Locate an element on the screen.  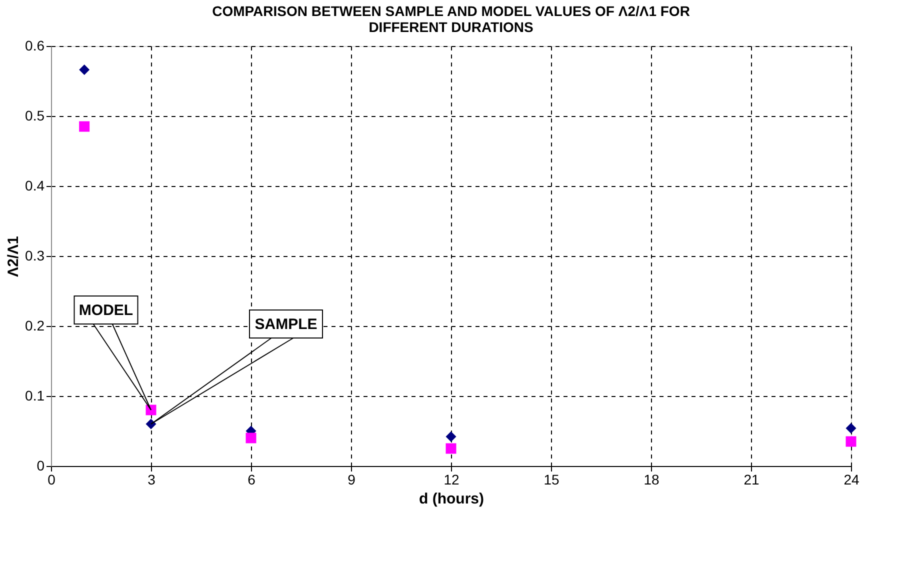
y-tick-label: 0.3 is located at coordinates (35, 256).